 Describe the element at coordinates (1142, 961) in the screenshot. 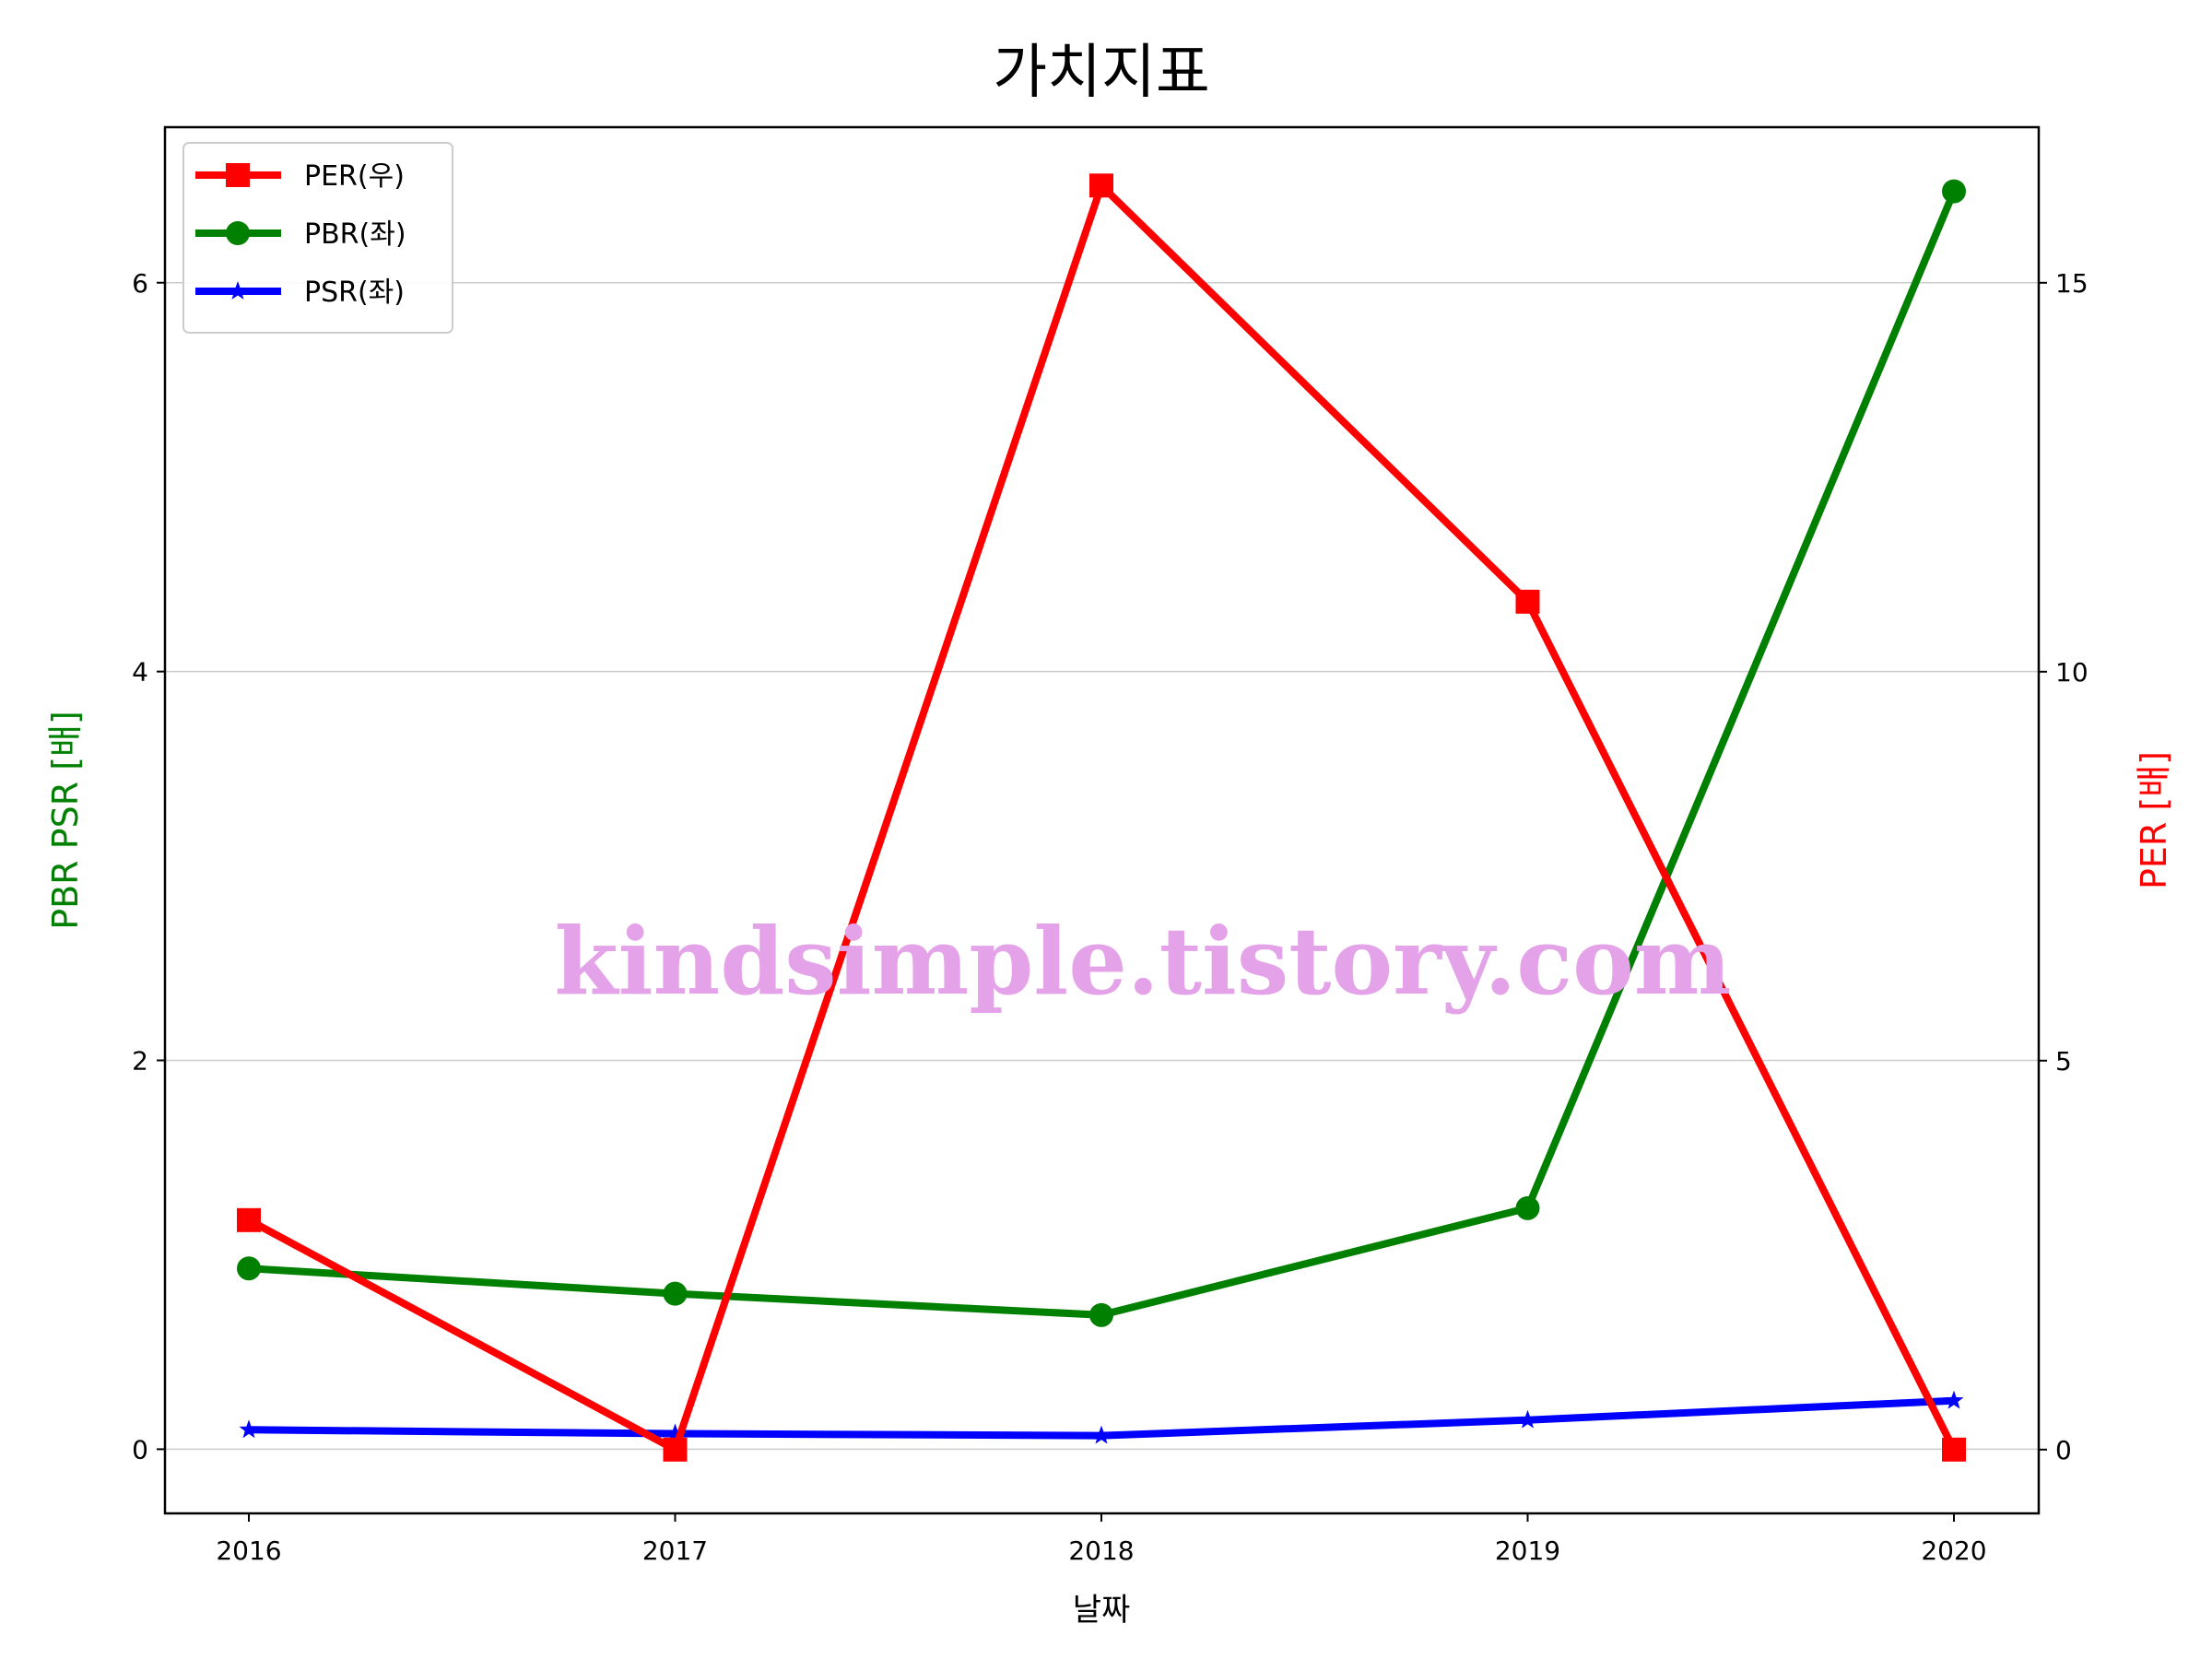

I see `watermark: kindsimple.tistory.com` at that location.